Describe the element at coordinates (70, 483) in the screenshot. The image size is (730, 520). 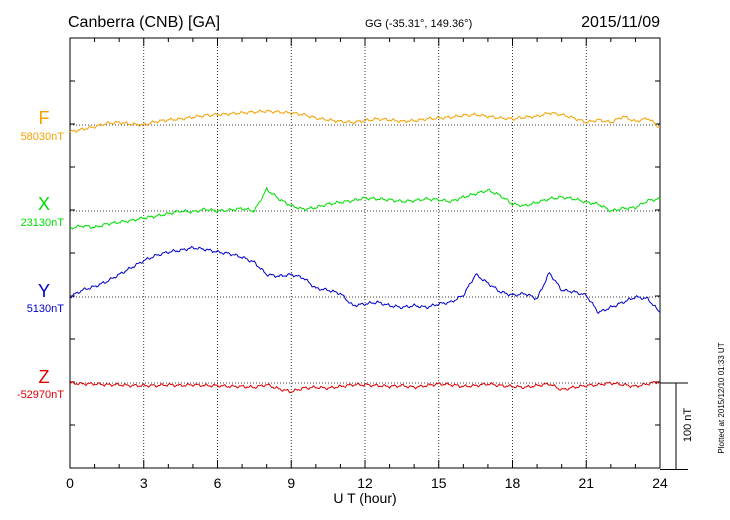
I see `x-tick-label: 0` at that location.